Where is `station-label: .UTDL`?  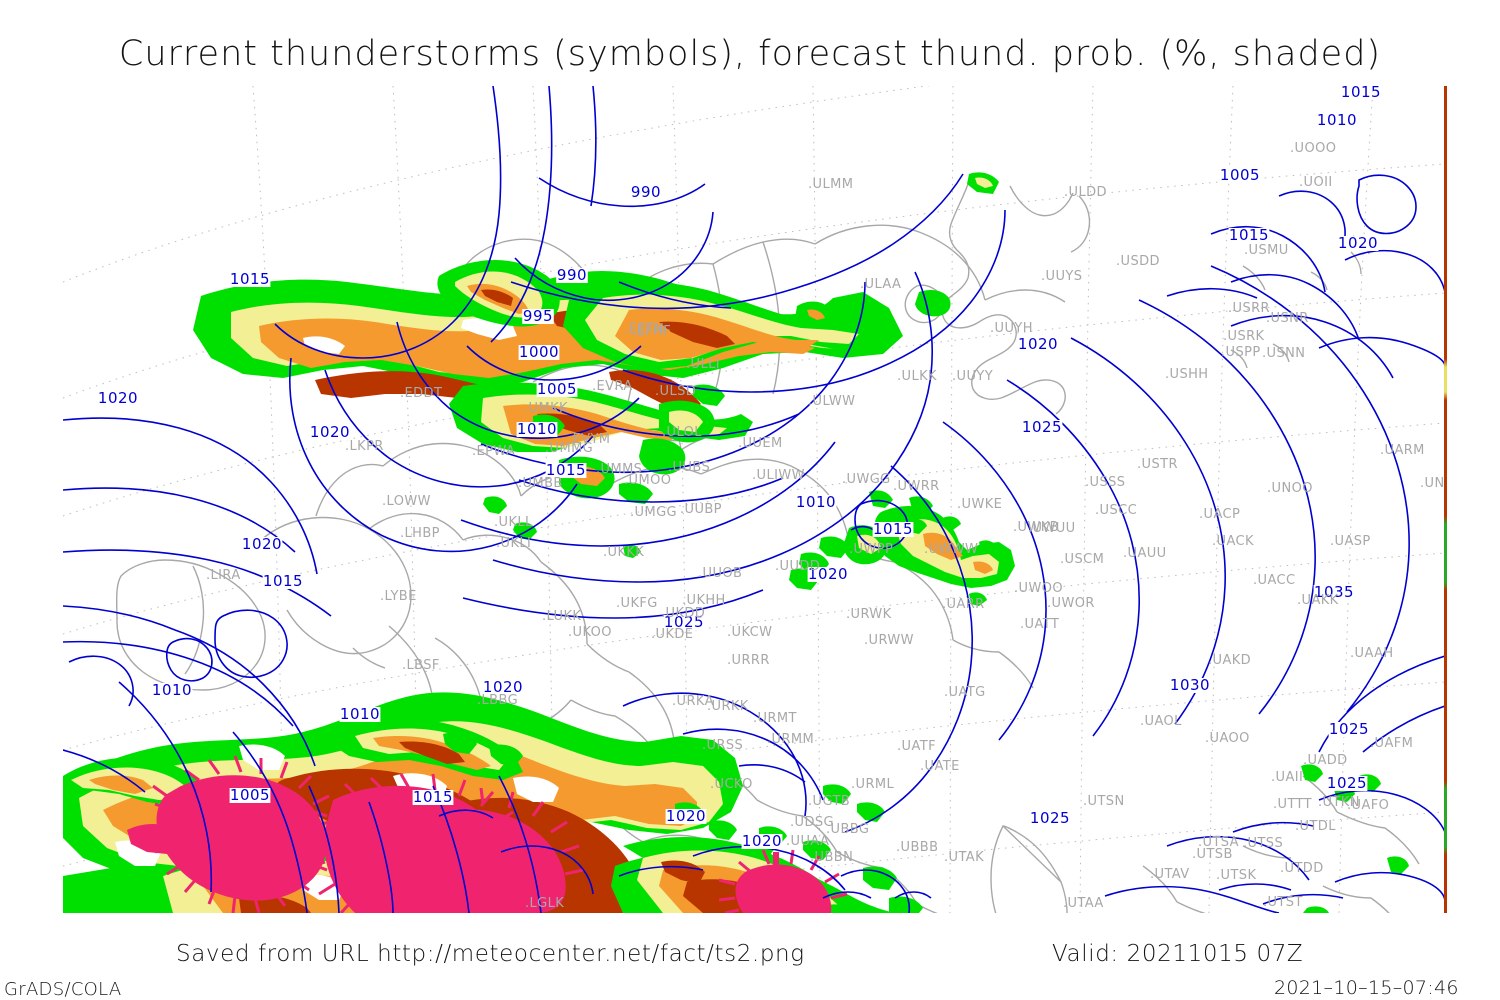
station-label: .UTDL is located at coordinates (1315, 826).